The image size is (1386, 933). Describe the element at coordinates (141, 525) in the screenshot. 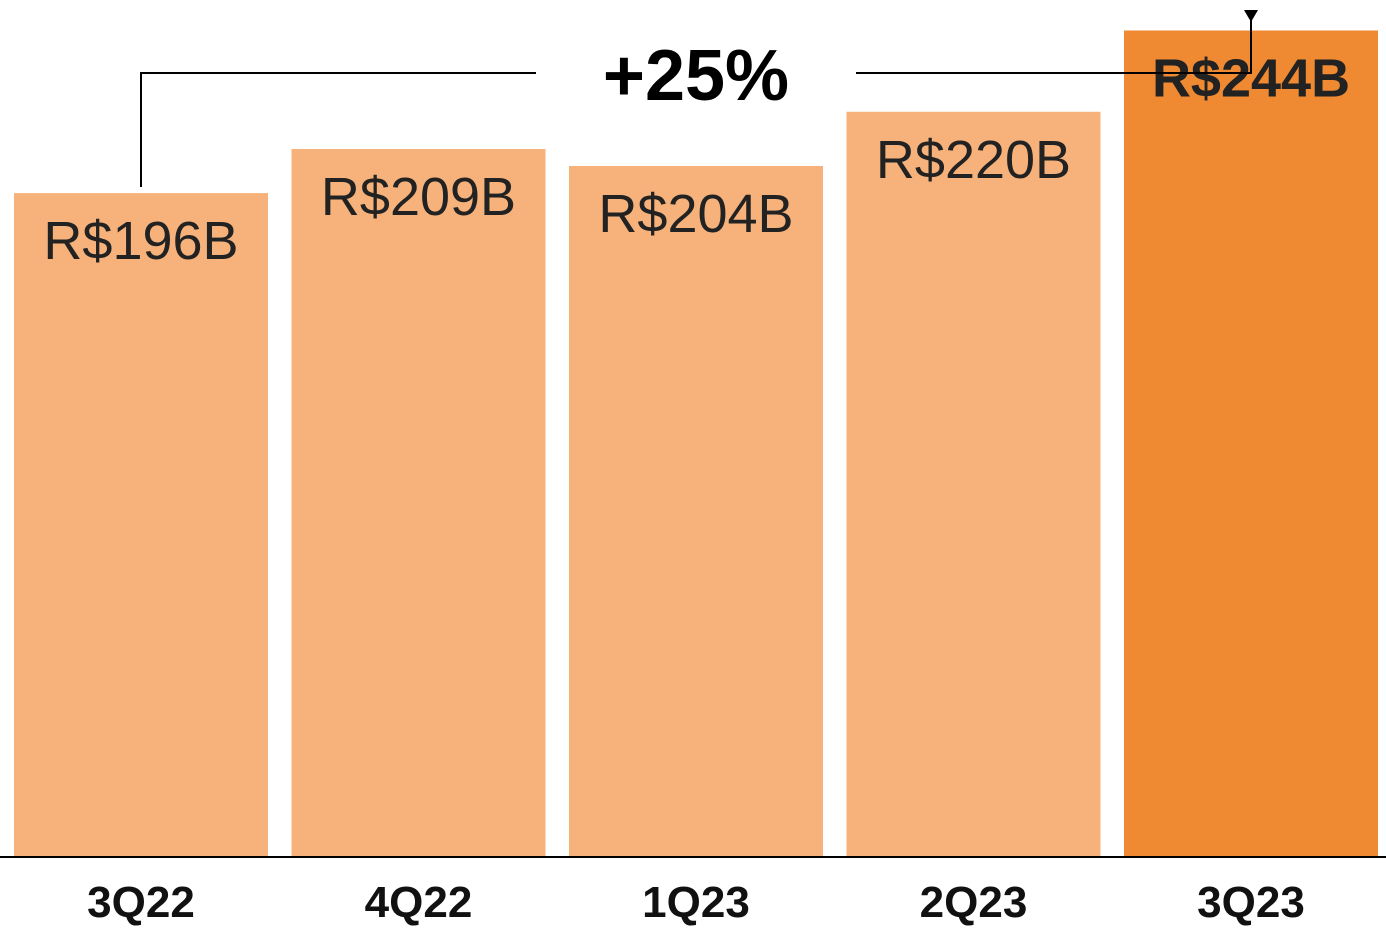

I see `bar-3q22` at that location.